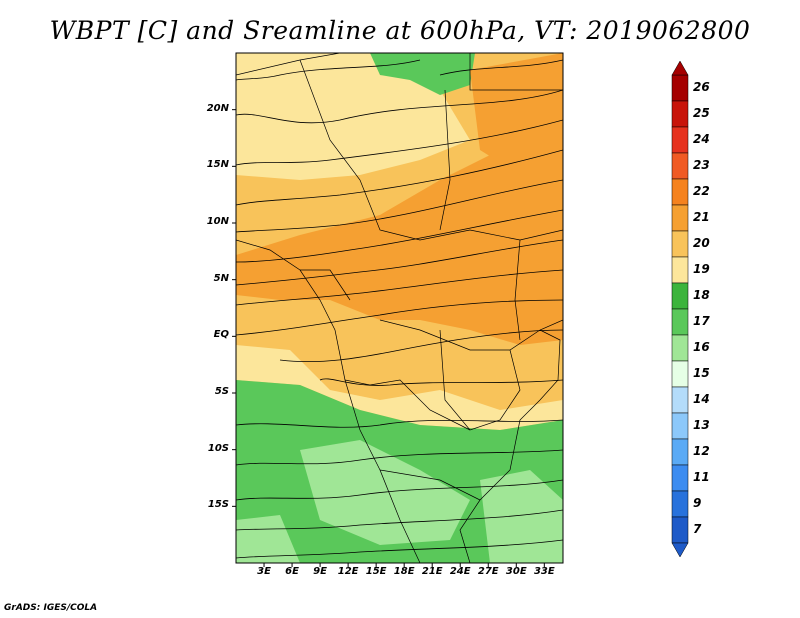 Image resolution: width=800 pixels, height=618 pixels. What do you see at coordinates (221, 335) in the screenshot?
I see `lat-label: EQ` at bounding box center [221, 335].